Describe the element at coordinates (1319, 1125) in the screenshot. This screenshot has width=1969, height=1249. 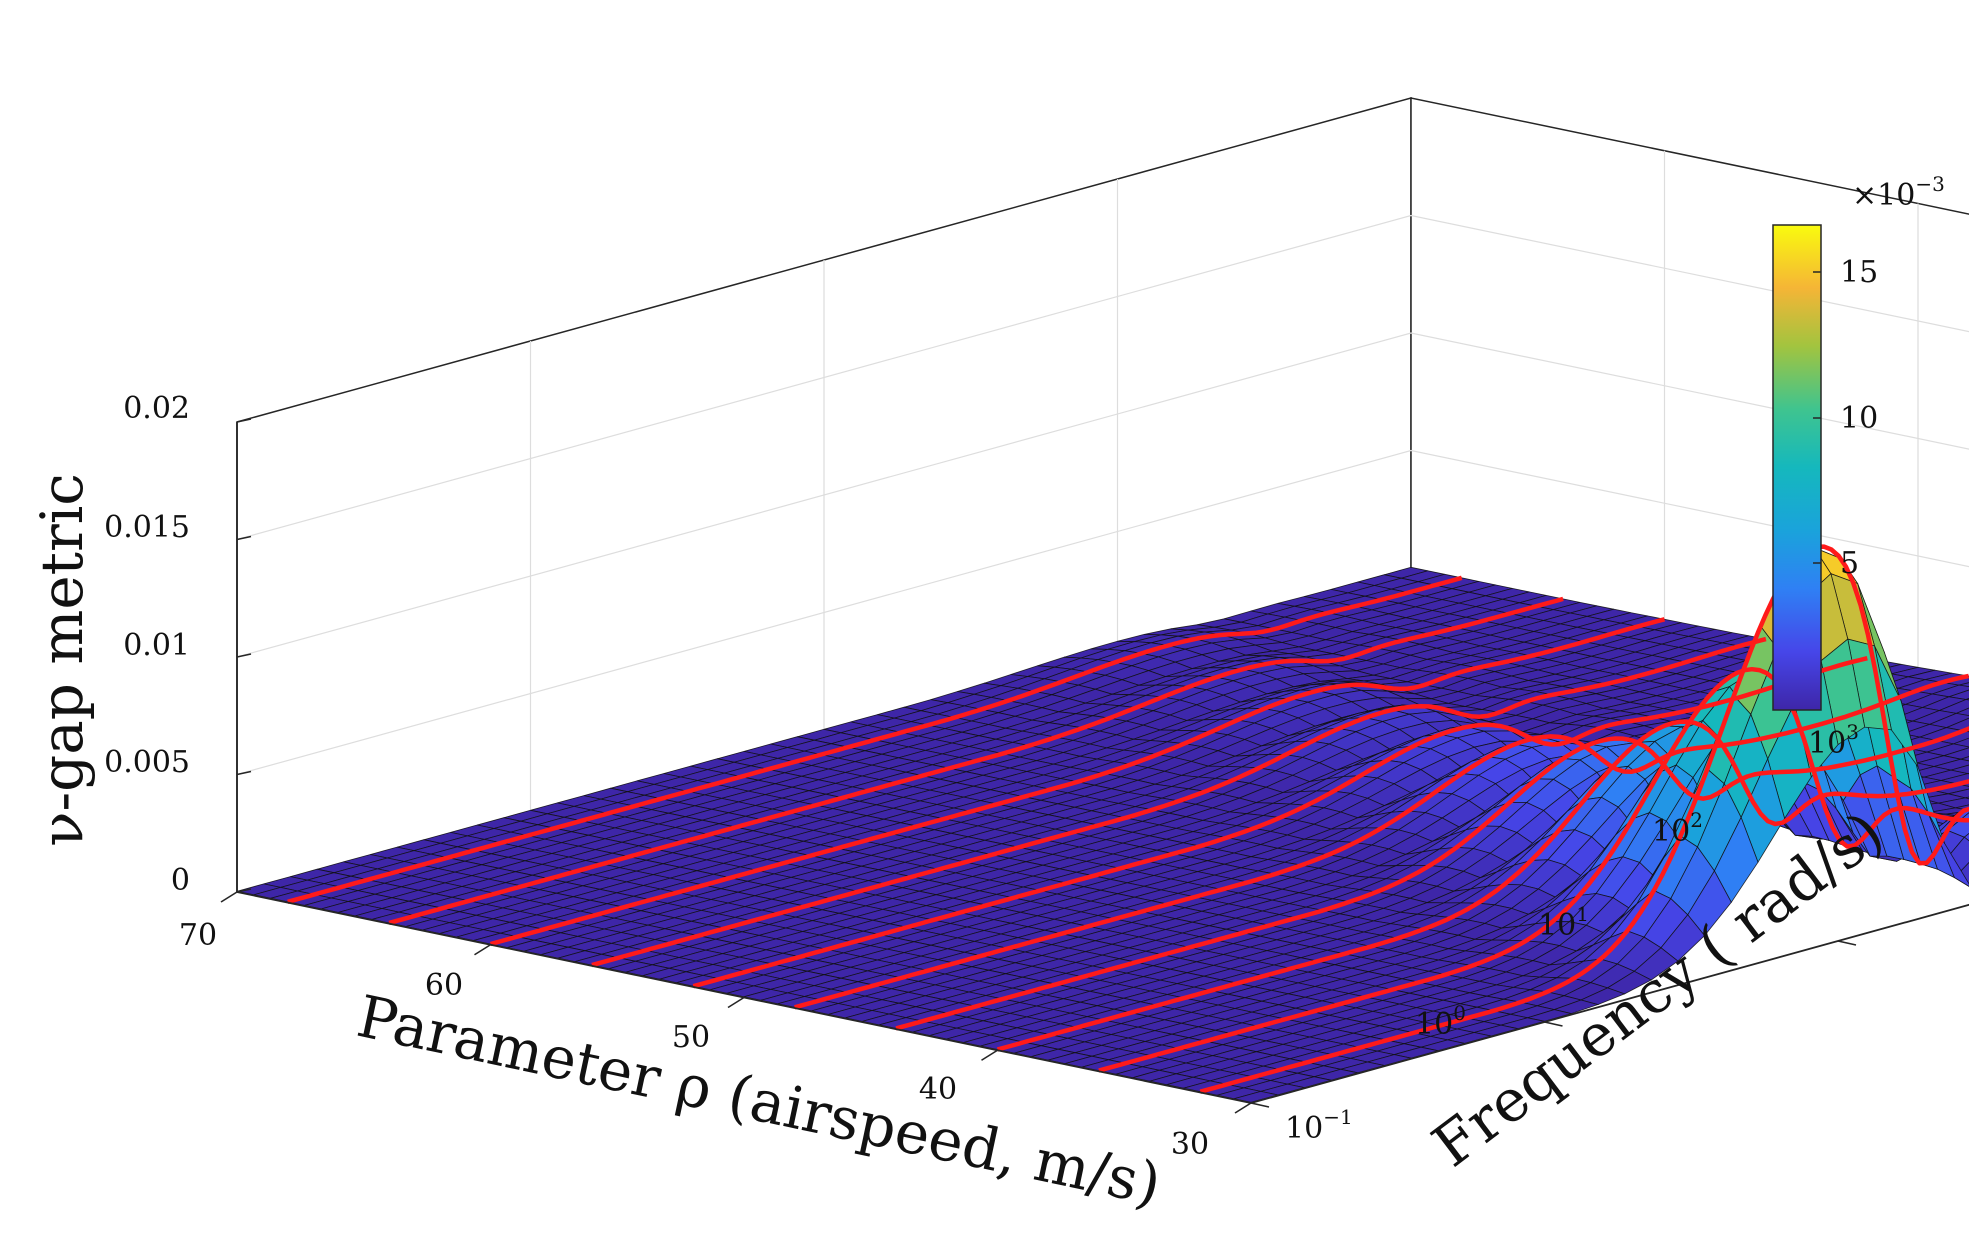
I see `y-tick-label-0: 10⁻¹` at that location.